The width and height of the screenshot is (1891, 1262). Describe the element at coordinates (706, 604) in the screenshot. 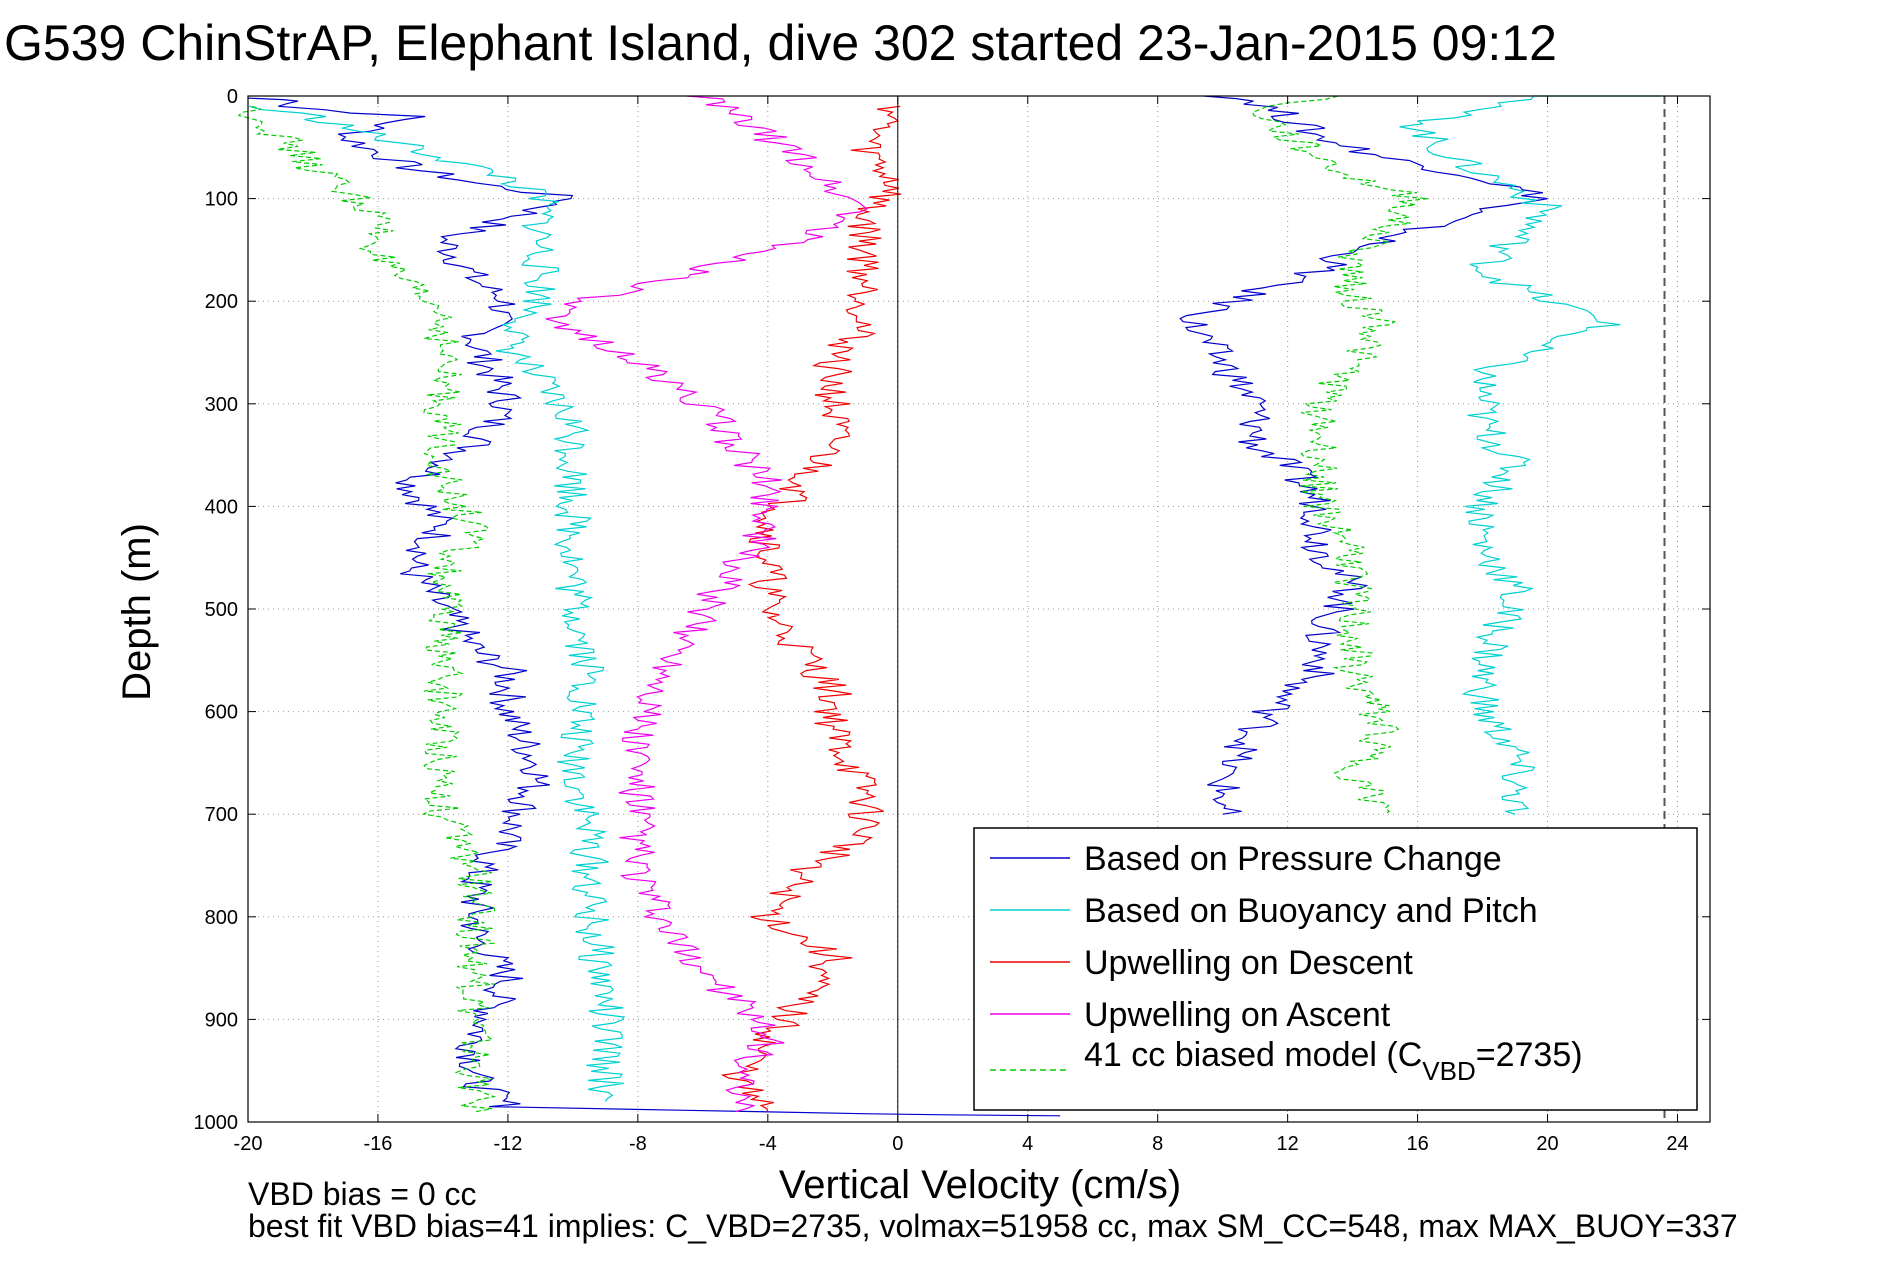

I see `series-line-ascent` at that location.